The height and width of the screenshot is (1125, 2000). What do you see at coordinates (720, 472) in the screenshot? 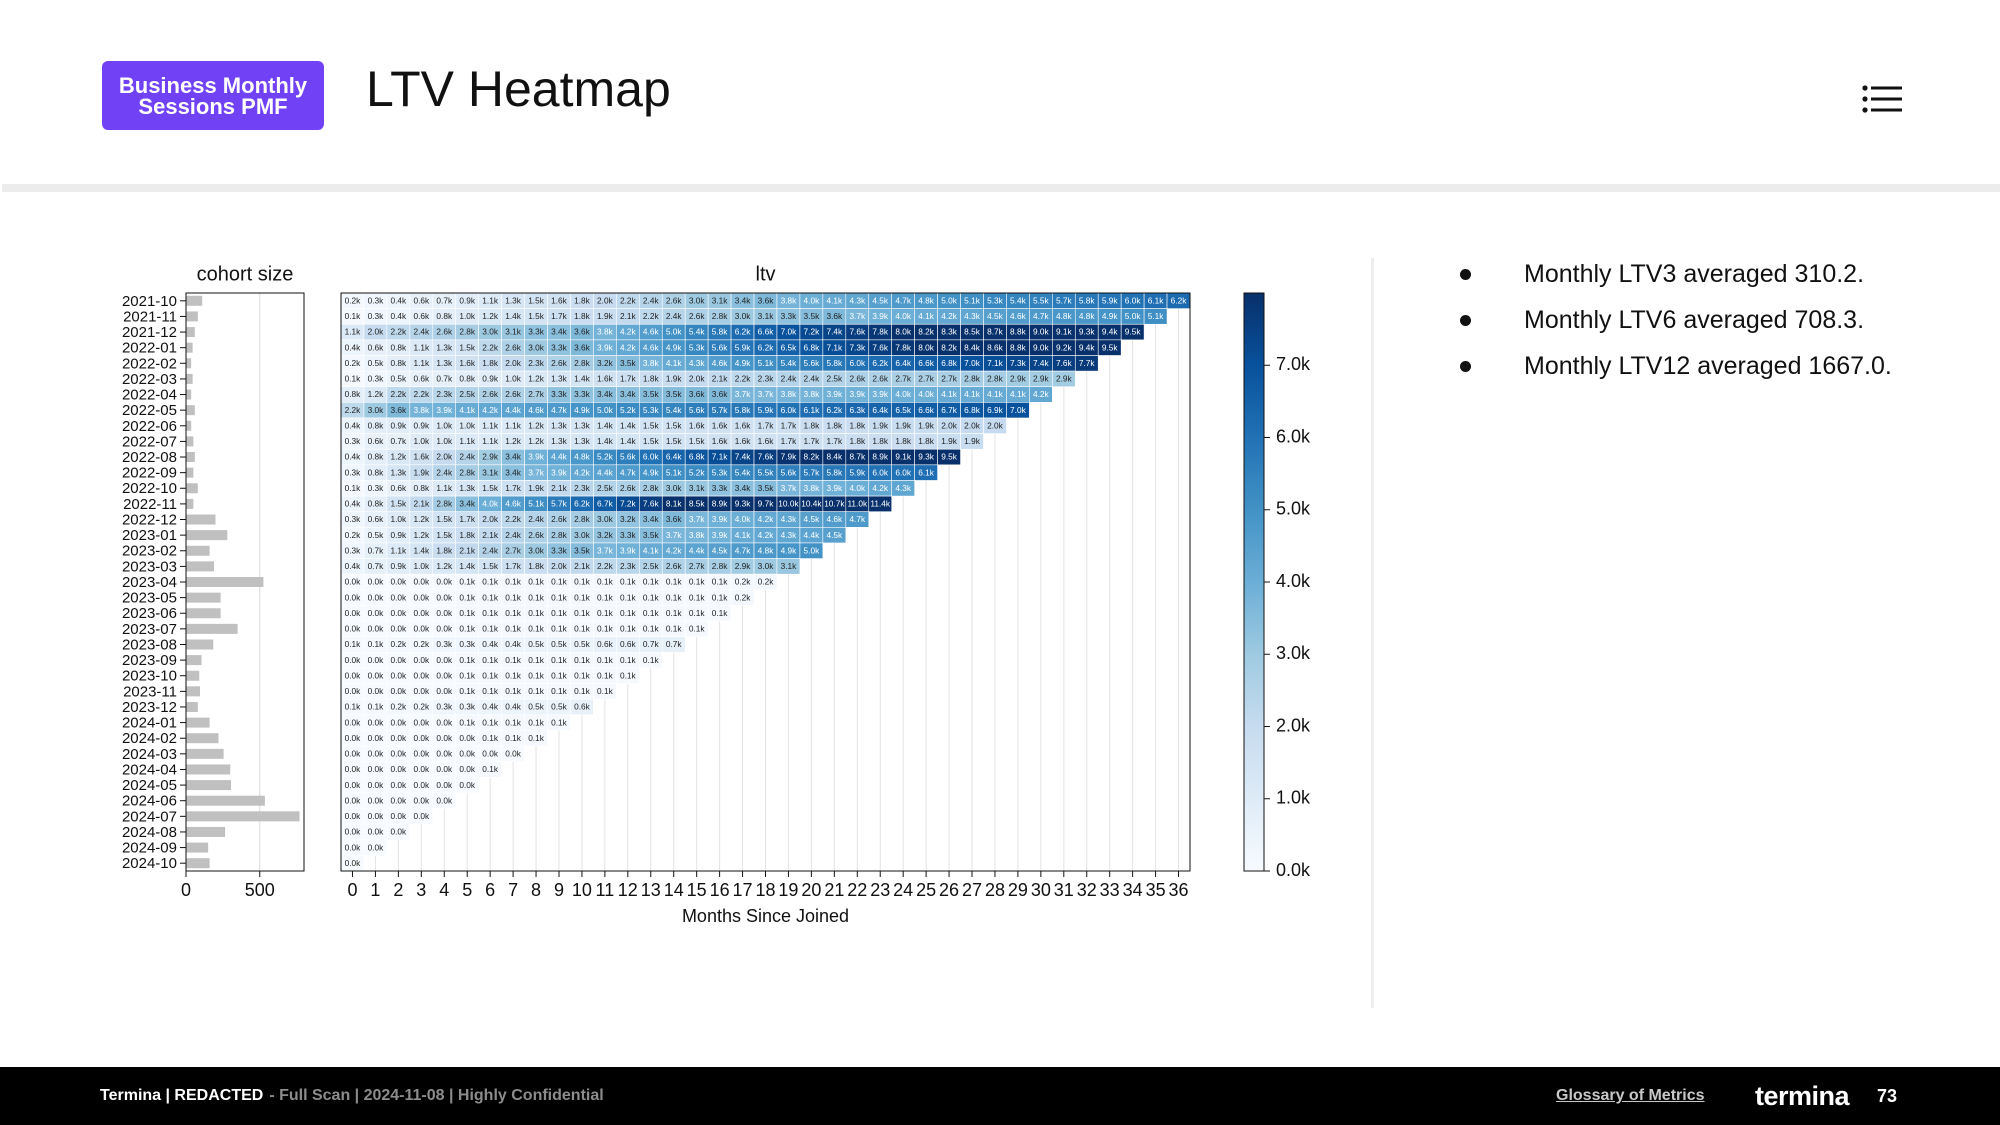
I see `cell-label: 5.3k` at bounding box center [720, 472].